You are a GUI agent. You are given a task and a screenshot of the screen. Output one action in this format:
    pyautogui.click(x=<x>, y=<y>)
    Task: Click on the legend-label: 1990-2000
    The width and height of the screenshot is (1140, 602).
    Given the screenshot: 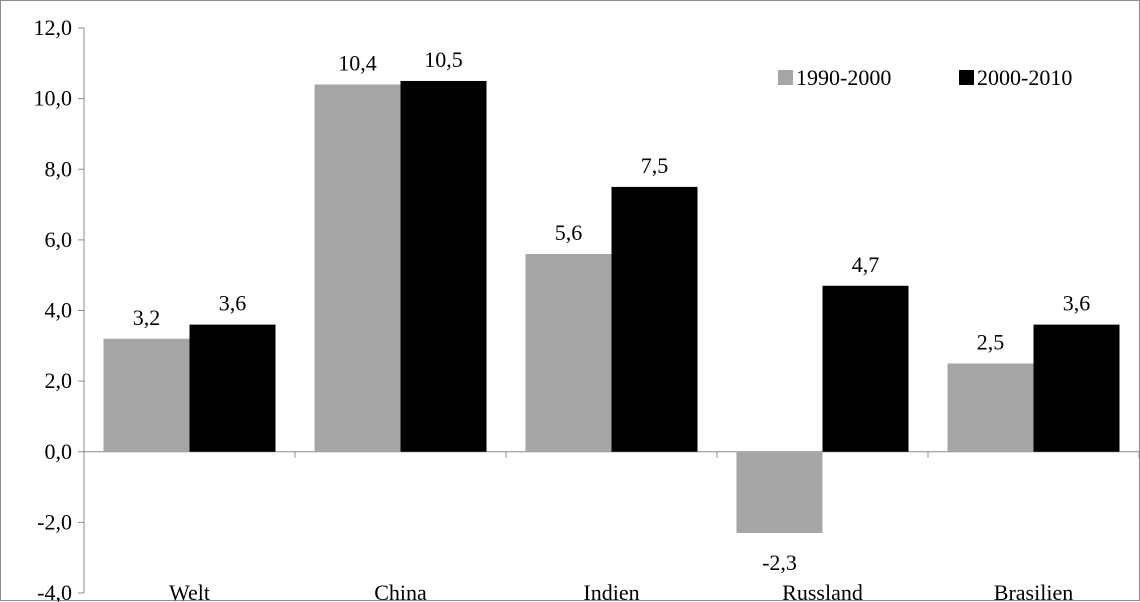 What is the action you would take?
    pyautogui.click(x=843, y=77)
    